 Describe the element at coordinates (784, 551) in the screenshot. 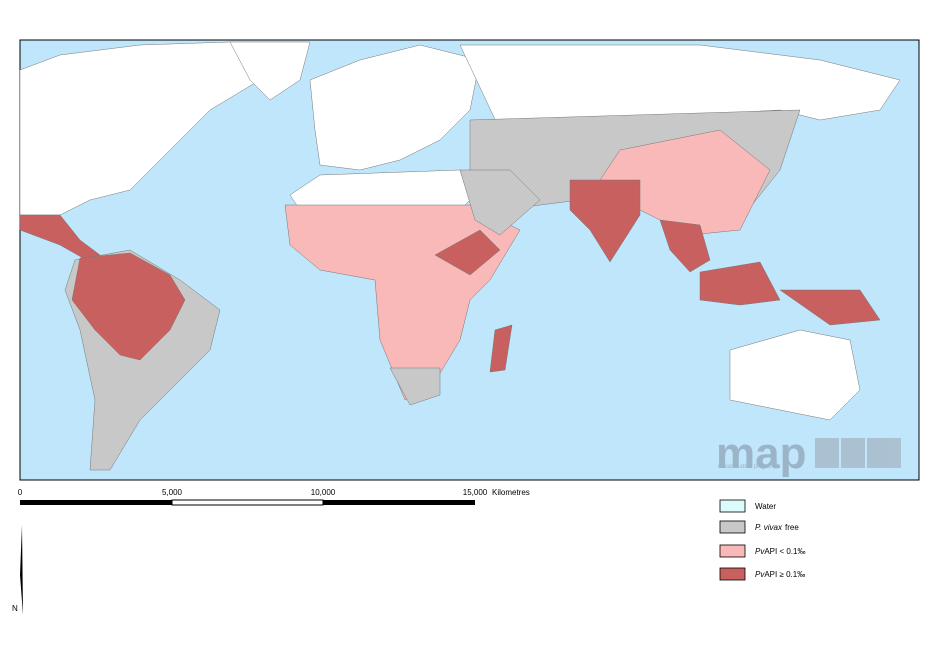

I see `legend-text: API < 0.1‰` at that location.